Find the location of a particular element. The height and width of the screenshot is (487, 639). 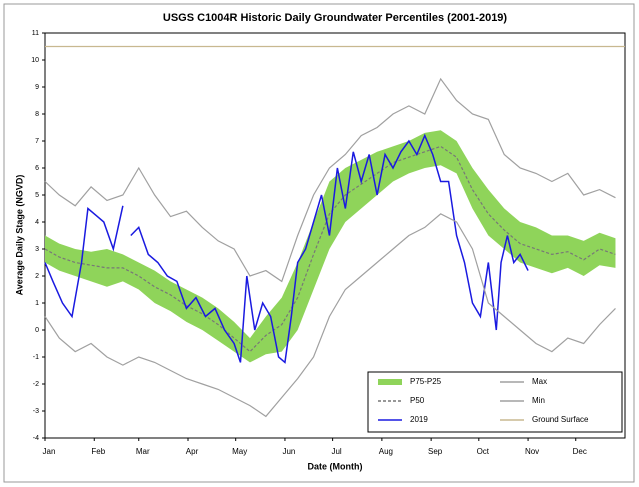

legend is located at coordinates (495, 402).